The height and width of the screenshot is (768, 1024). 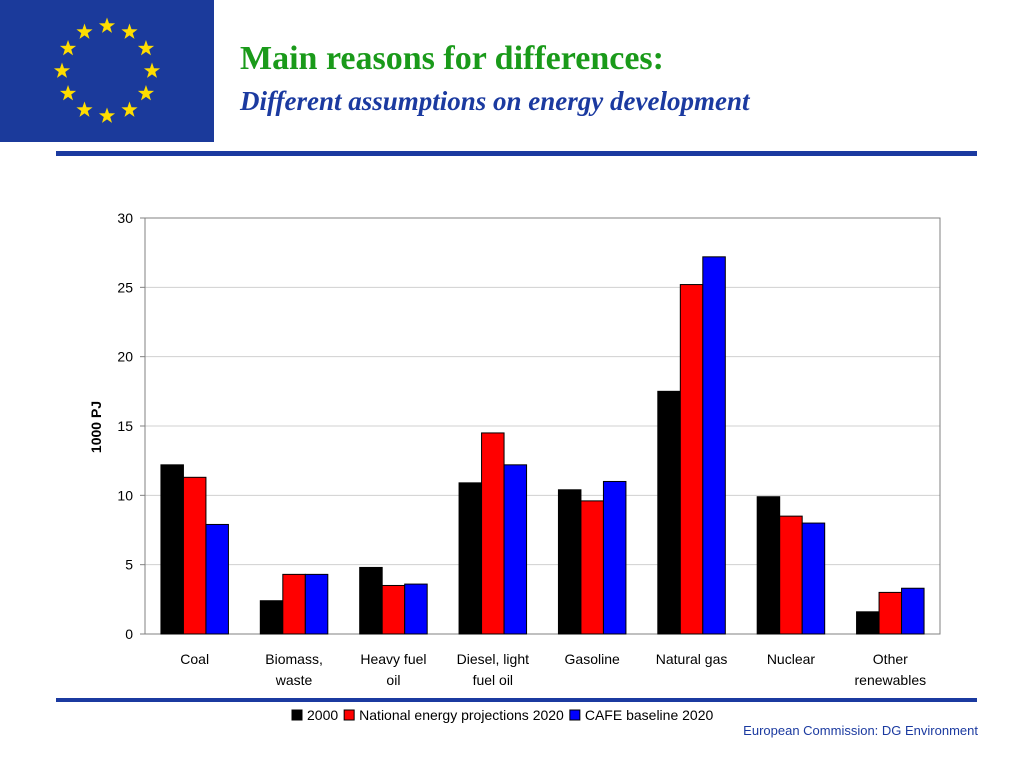 What do you see at coordinates (125, 218) in the screenshot?
I see `y-tick-label: 30` at bounding box center [125, 218].